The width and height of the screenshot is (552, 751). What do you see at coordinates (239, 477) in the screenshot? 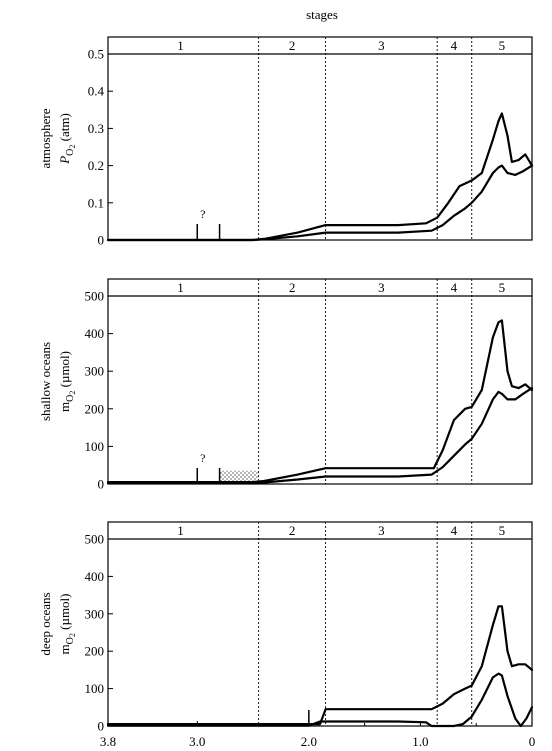
I see `stippled-region` at bounding box center [239, 477].